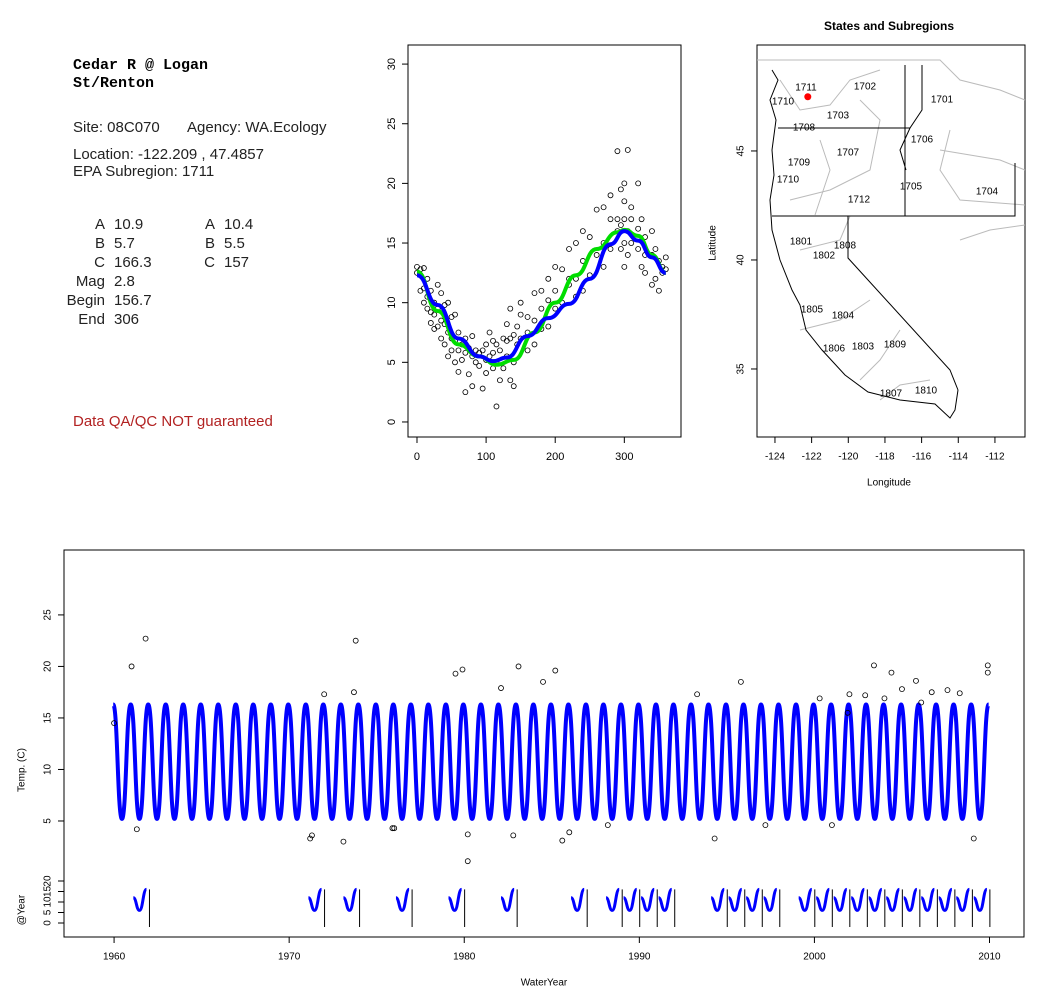 This screenshot has height=1001, width=1038. What do you see at coordinates (639, 957) in the screenshot?
I see `x-tick-label: 1990` at bounding box center [639, 957].